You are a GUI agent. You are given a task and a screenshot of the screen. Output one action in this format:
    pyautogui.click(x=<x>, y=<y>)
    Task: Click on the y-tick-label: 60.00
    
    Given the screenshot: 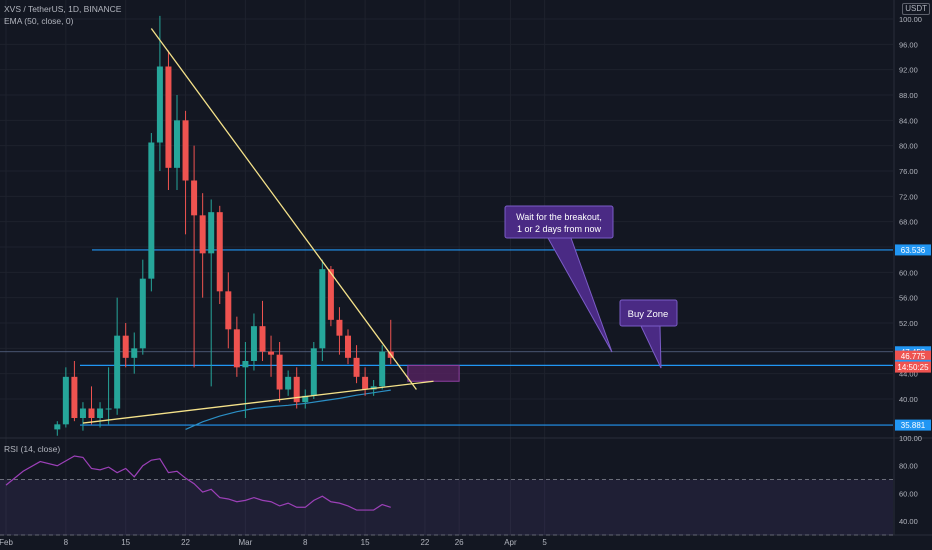 What is the action you would take?
    pyautogui.click(x=908, y=272)
    